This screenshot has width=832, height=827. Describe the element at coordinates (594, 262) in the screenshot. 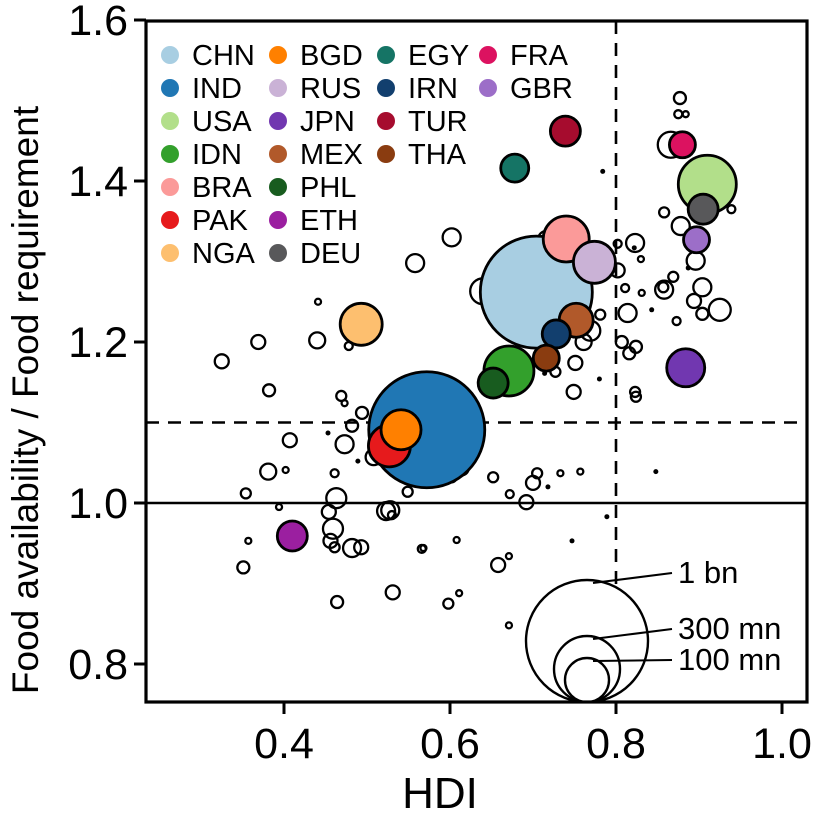

I see `country-bubble-RUS` at that location.